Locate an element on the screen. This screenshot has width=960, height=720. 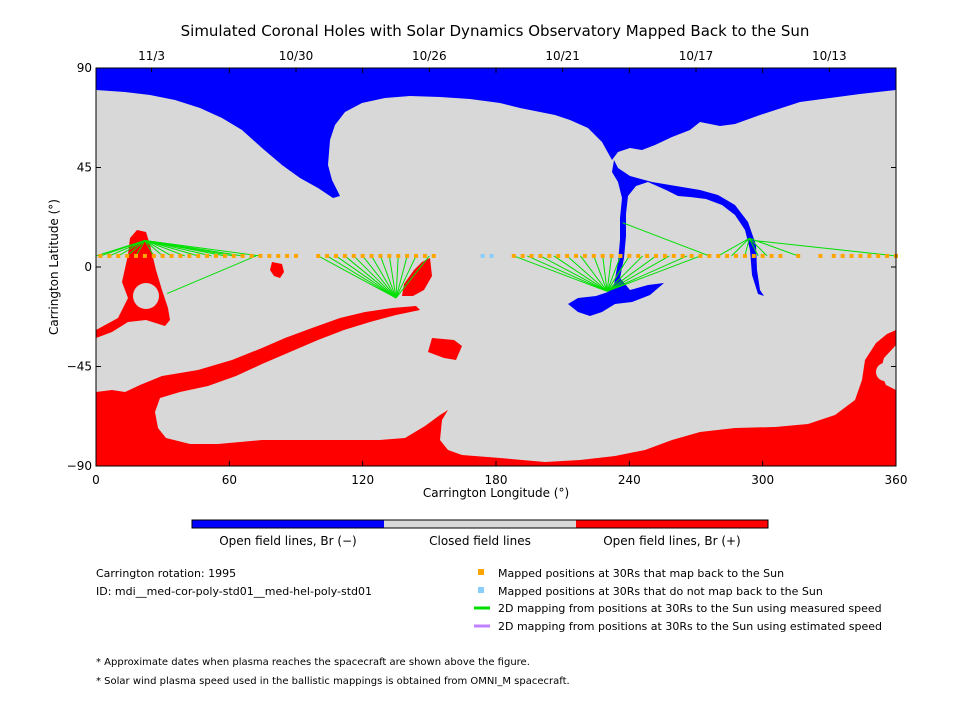
large-positive-hole is located at coordinates (133, 284).